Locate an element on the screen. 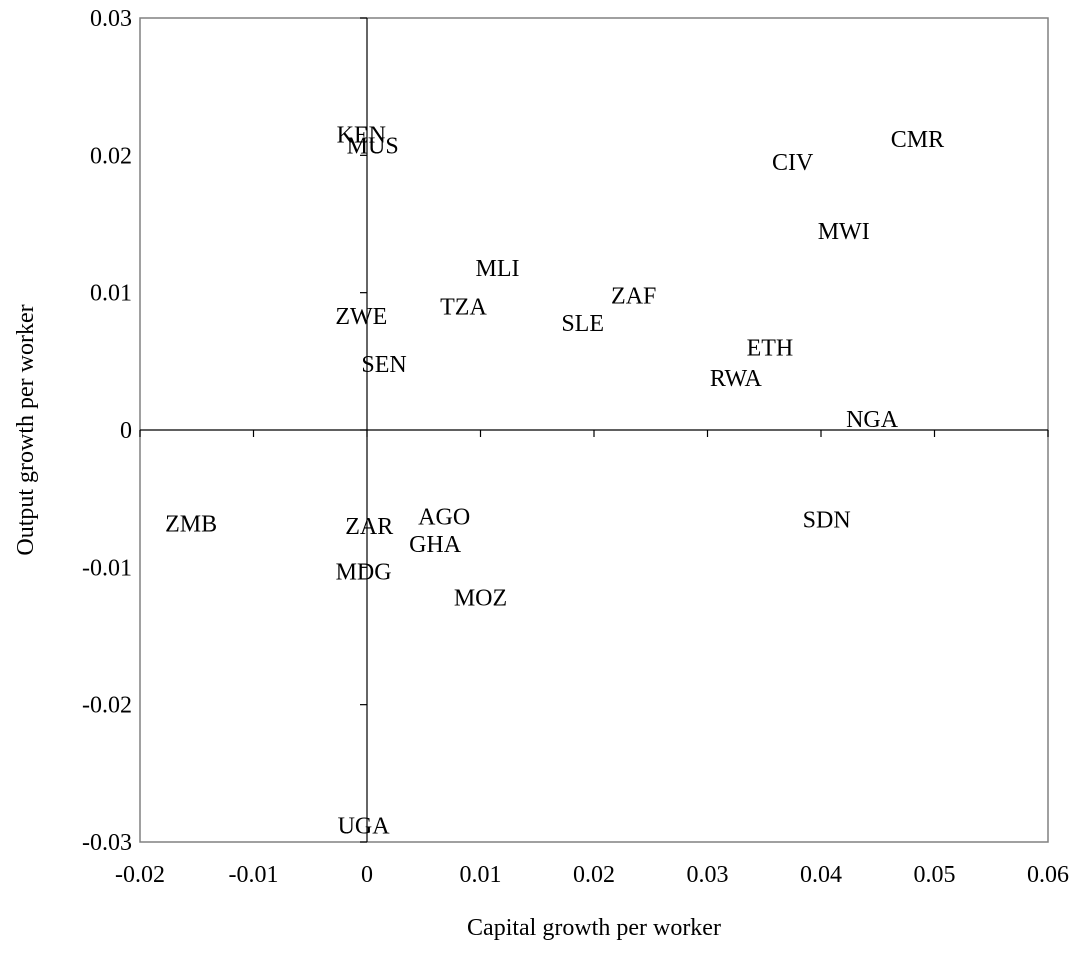 The width and height of the screenshot is (1081, 955). y-tick-label: -0.03 is located at coordinates (107, 843).